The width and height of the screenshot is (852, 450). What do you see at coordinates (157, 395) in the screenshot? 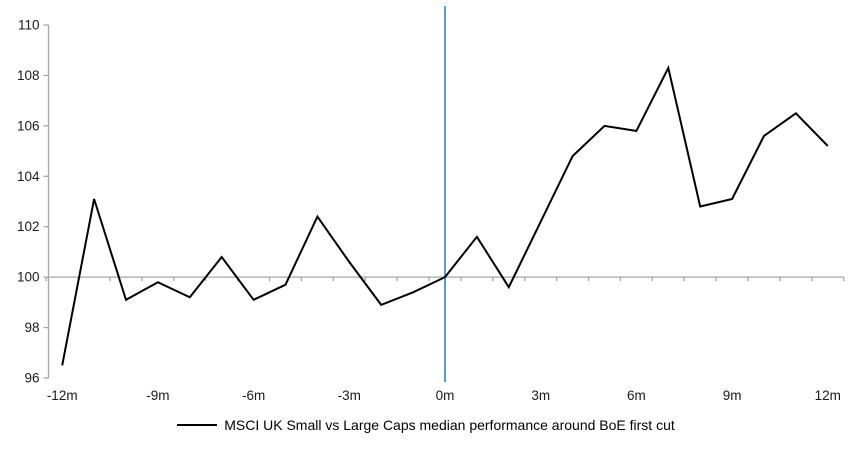
I see `x-axis-tick-label: -9m` at bounding box center [157, 395].